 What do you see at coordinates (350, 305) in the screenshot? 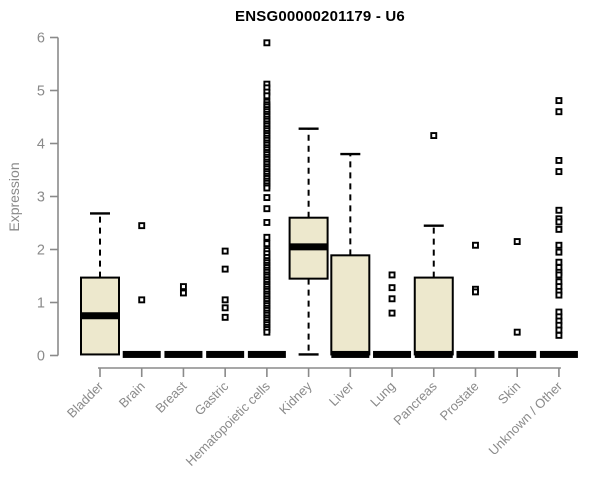
I see `box-liver` at bounding box center [350, 305].